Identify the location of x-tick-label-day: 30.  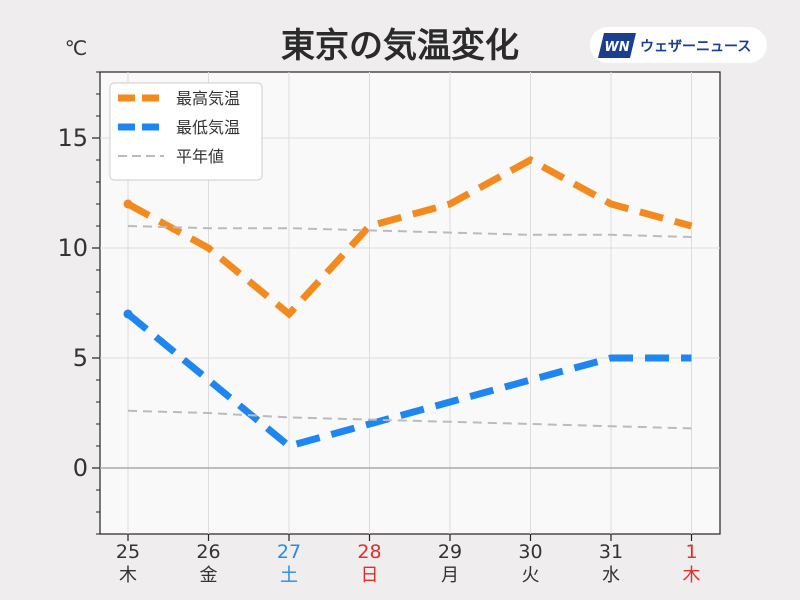
(530, 552).